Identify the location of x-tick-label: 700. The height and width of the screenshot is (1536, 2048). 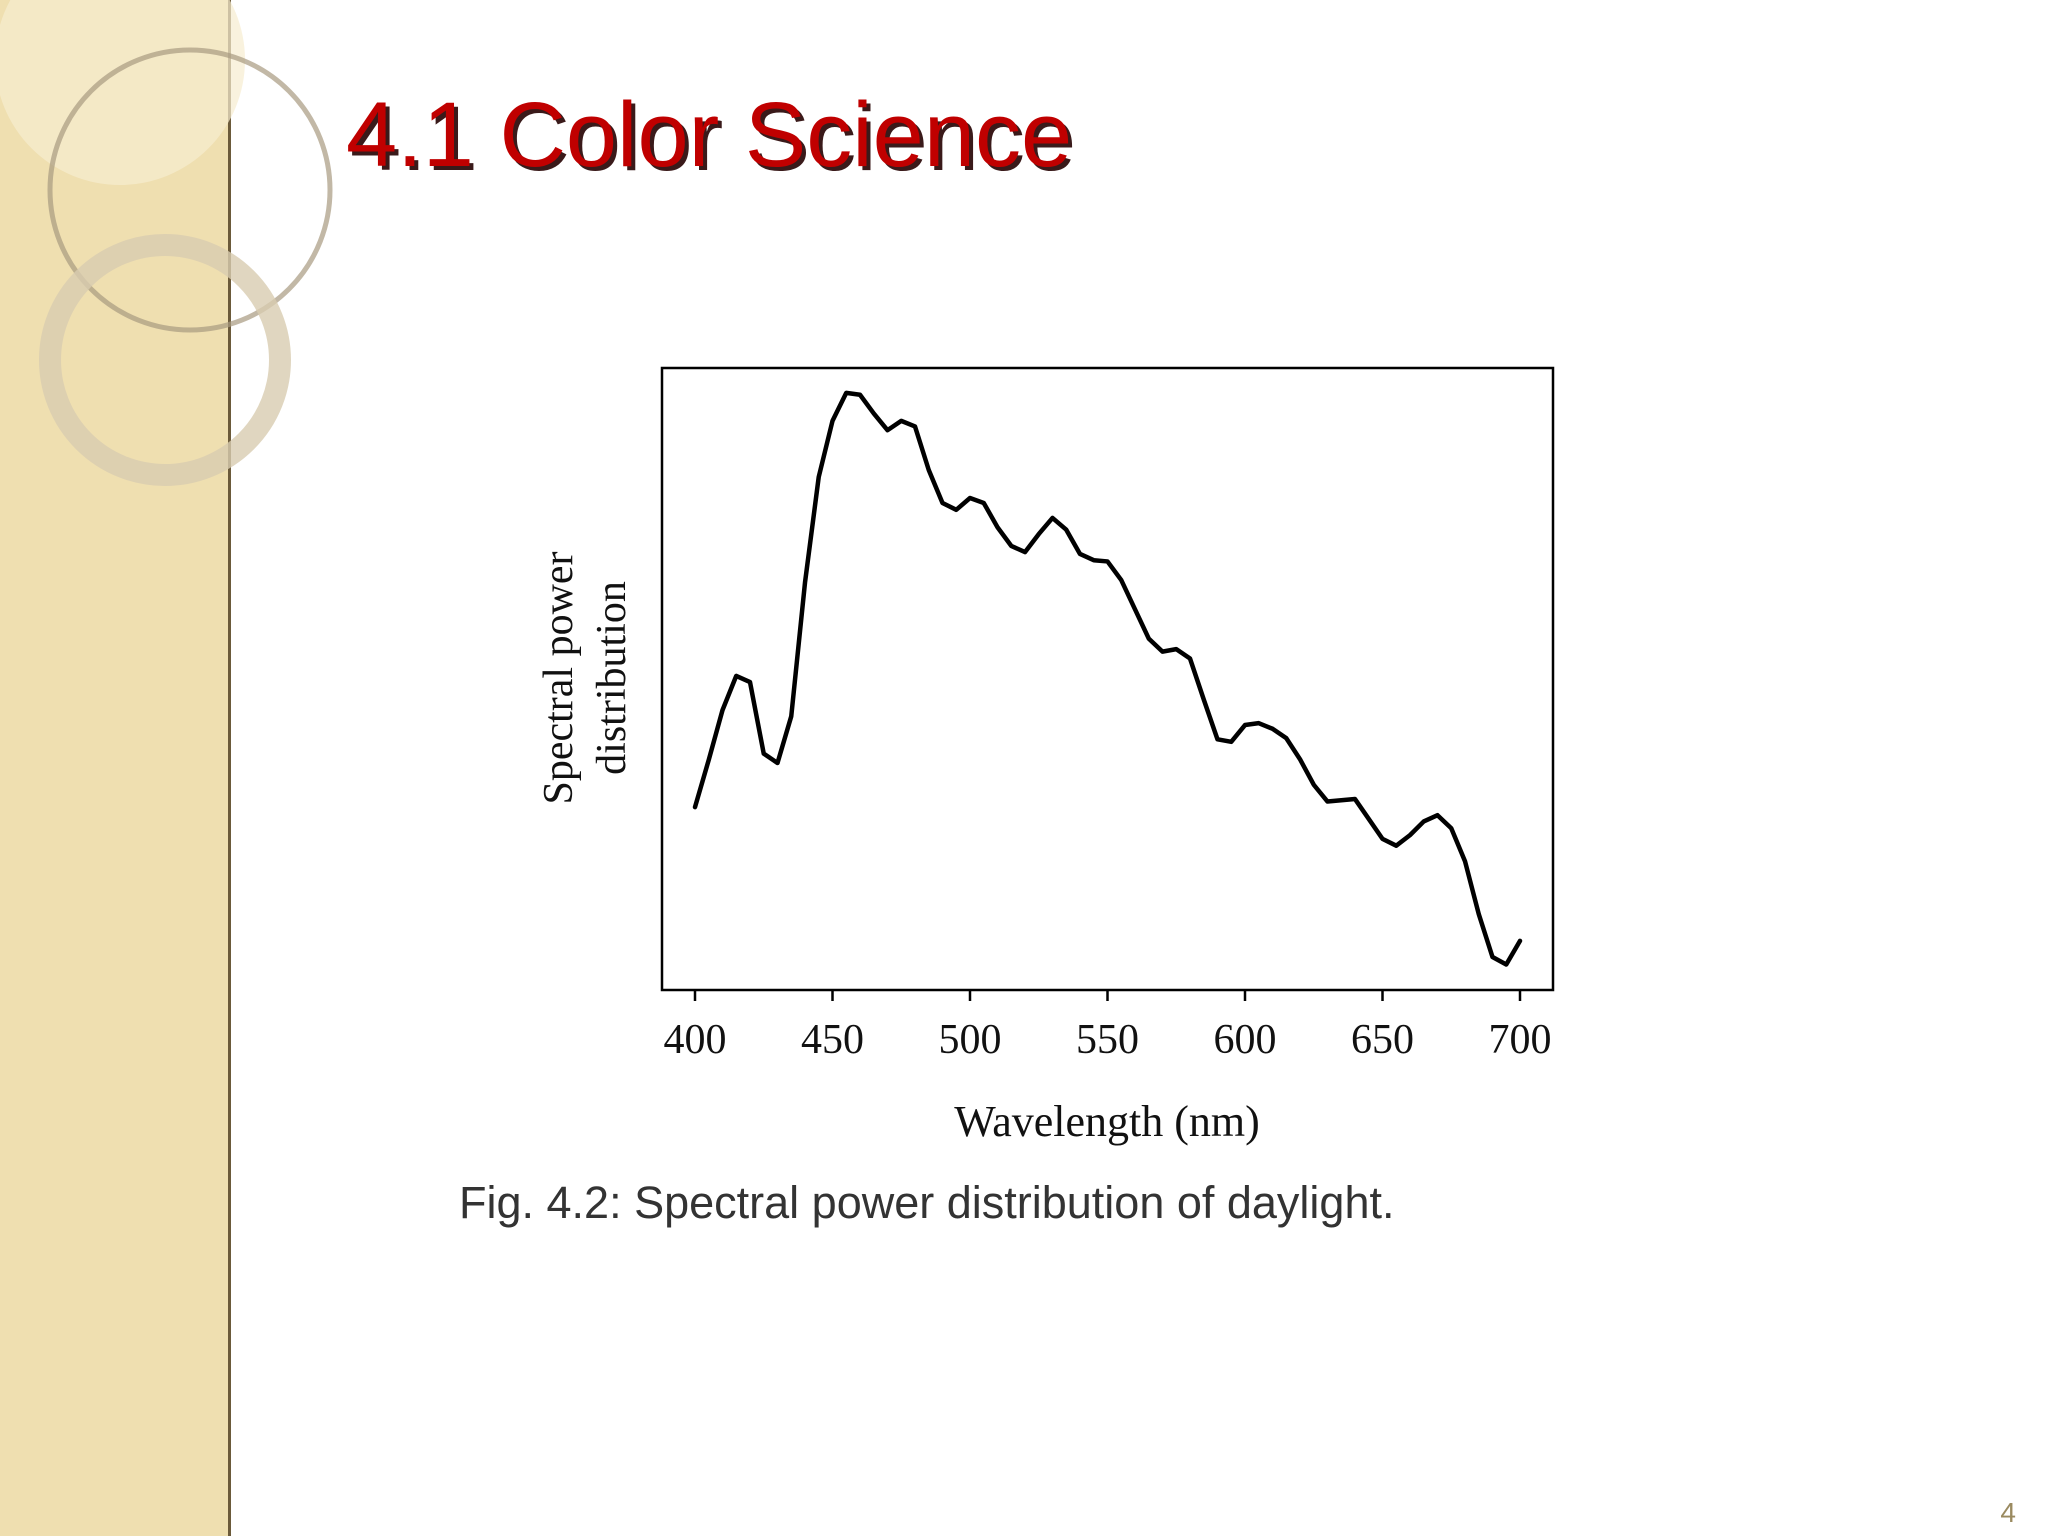
(1520, 1040).